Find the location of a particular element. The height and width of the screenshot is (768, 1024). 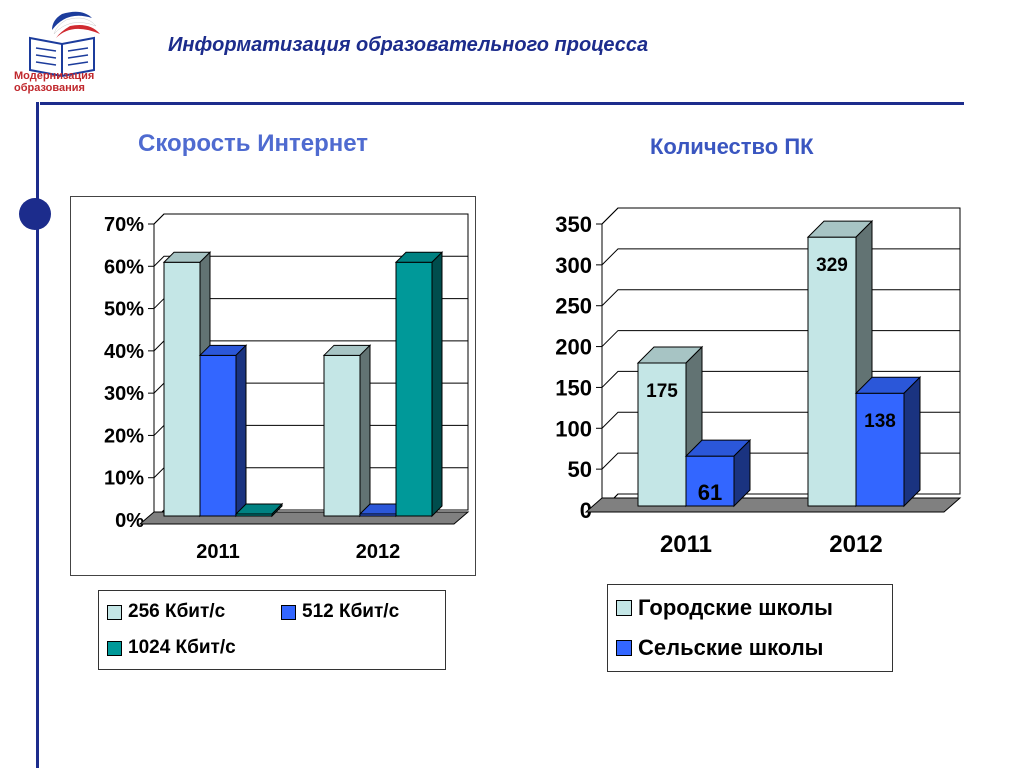

legend-item-city: Городские школы is located at coordinates (724, 608).